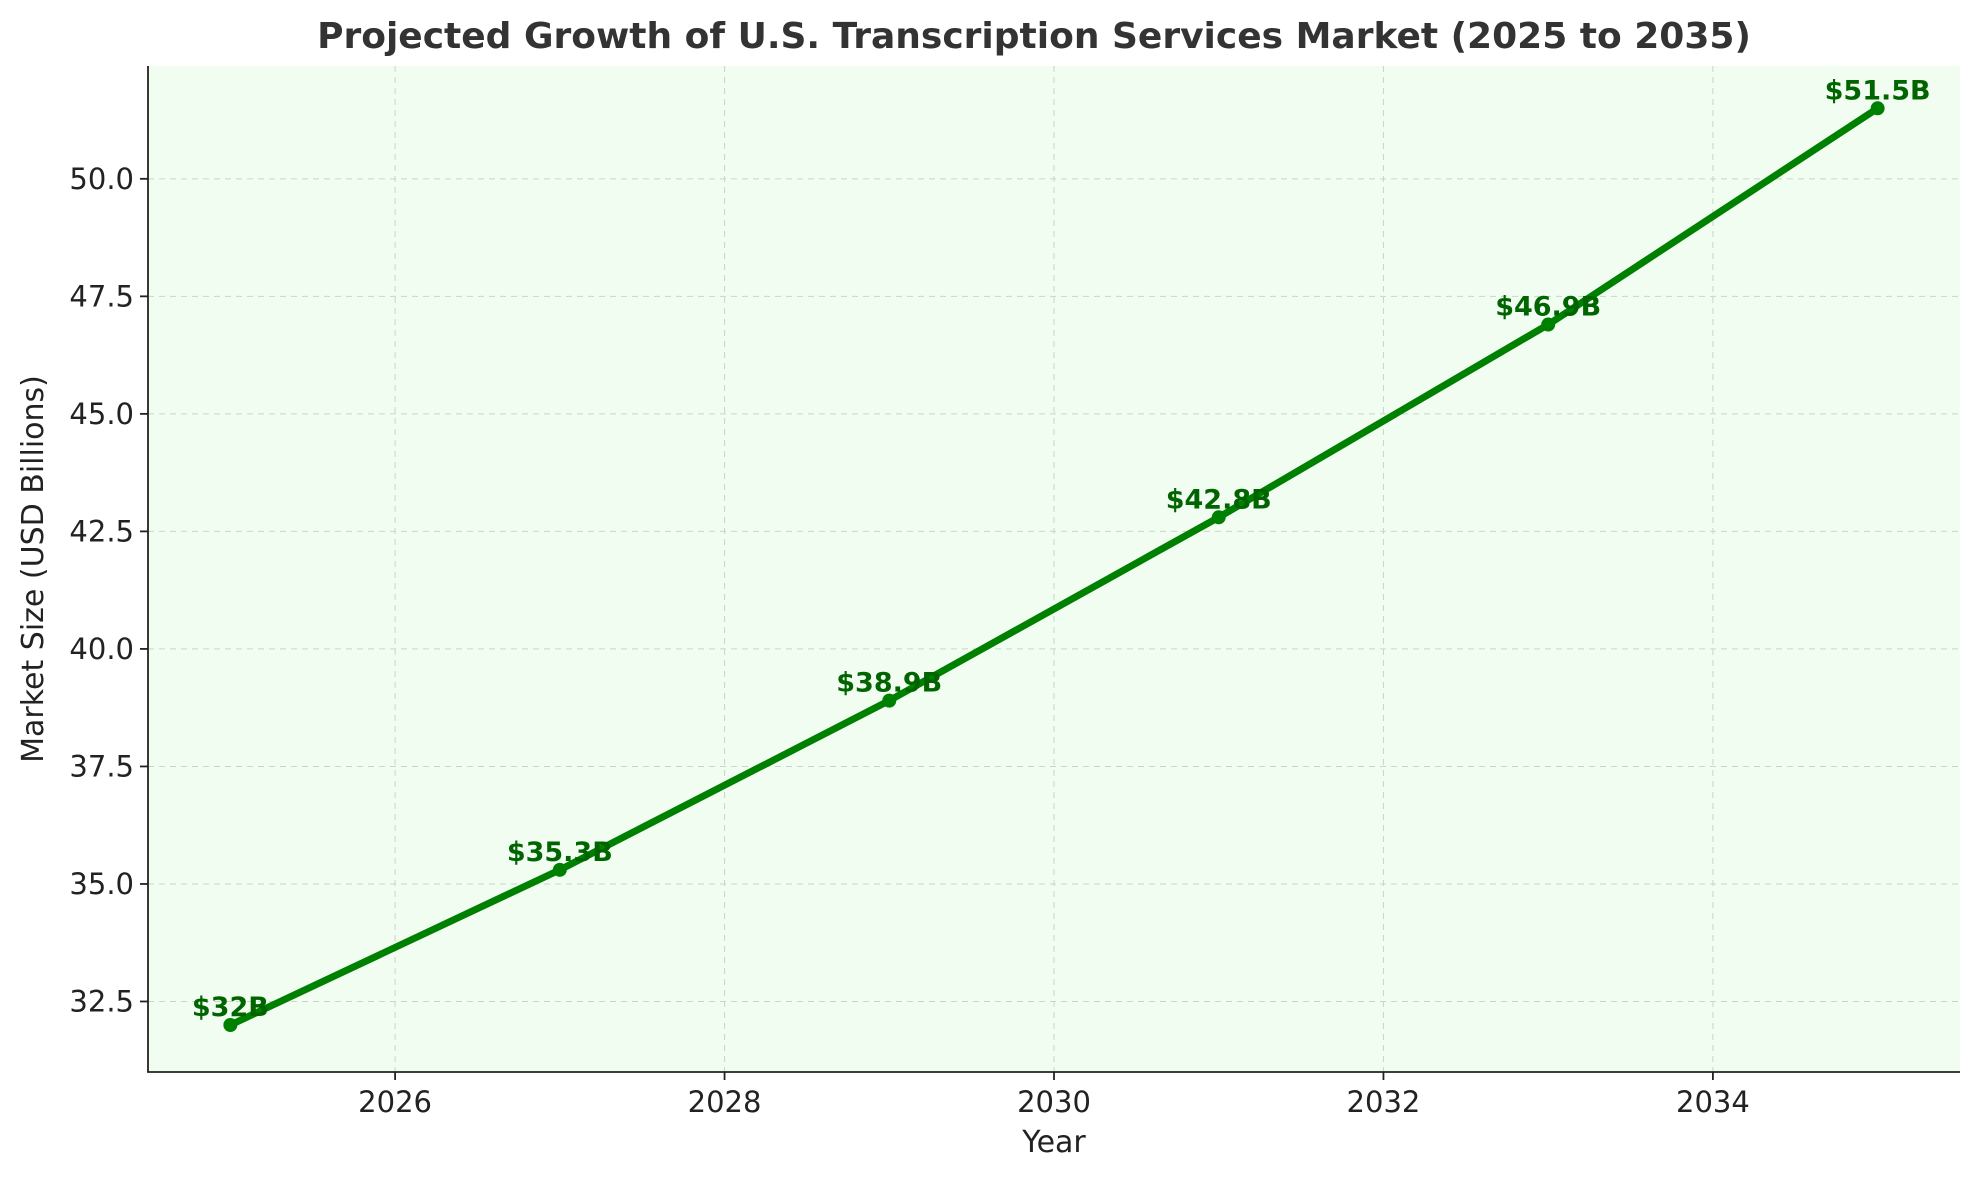 This screenshot has height=1180, width=1979. What do you see at coordinates (1713, 1102) in the screenshot?
I see `x-tick-label: 2034` at bounding box center [1713, 1102].